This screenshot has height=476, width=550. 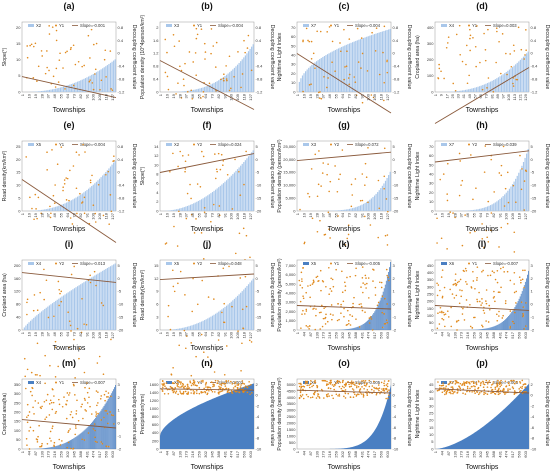 What do you see at coordinates (323, 334) in the screenshot?
I see `x-tick-label: 173` at bounding box center [323, 334].